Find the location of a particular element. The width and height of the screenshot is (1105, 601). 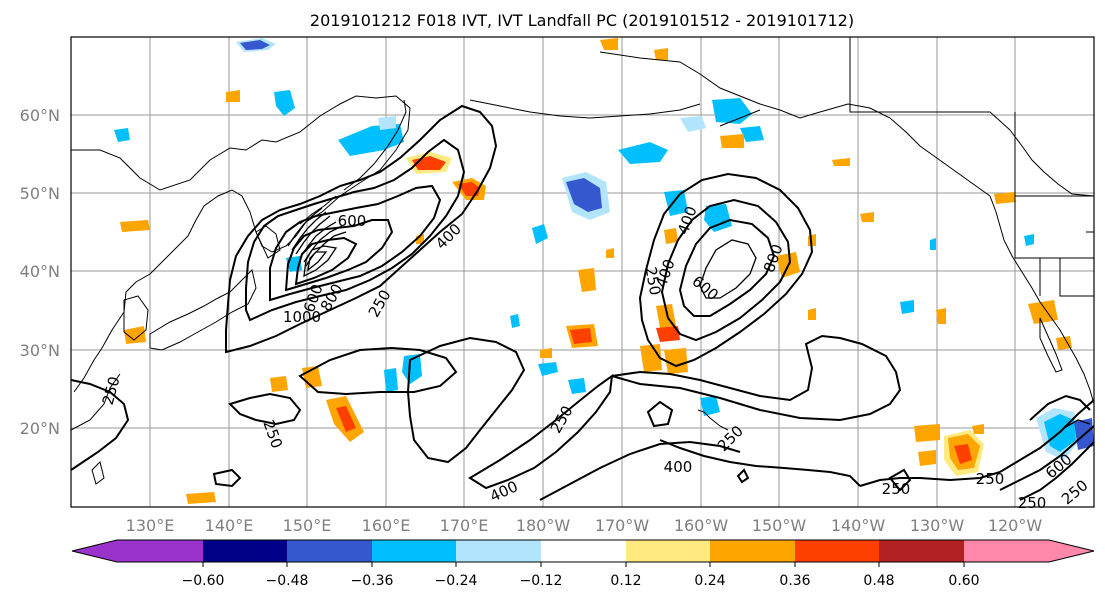

colorbar-tick-label: −0.60 is located at coordinates (203, 581).